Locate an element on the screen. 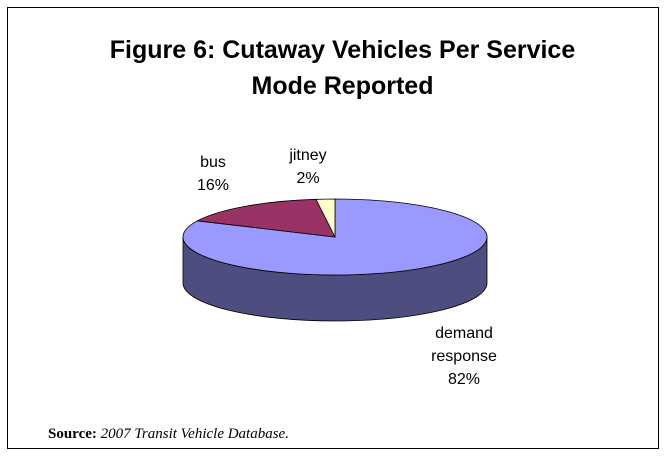 The width and height of the screenshot is (669, 459). value-label: 16% is located at coordinates (213, 185).